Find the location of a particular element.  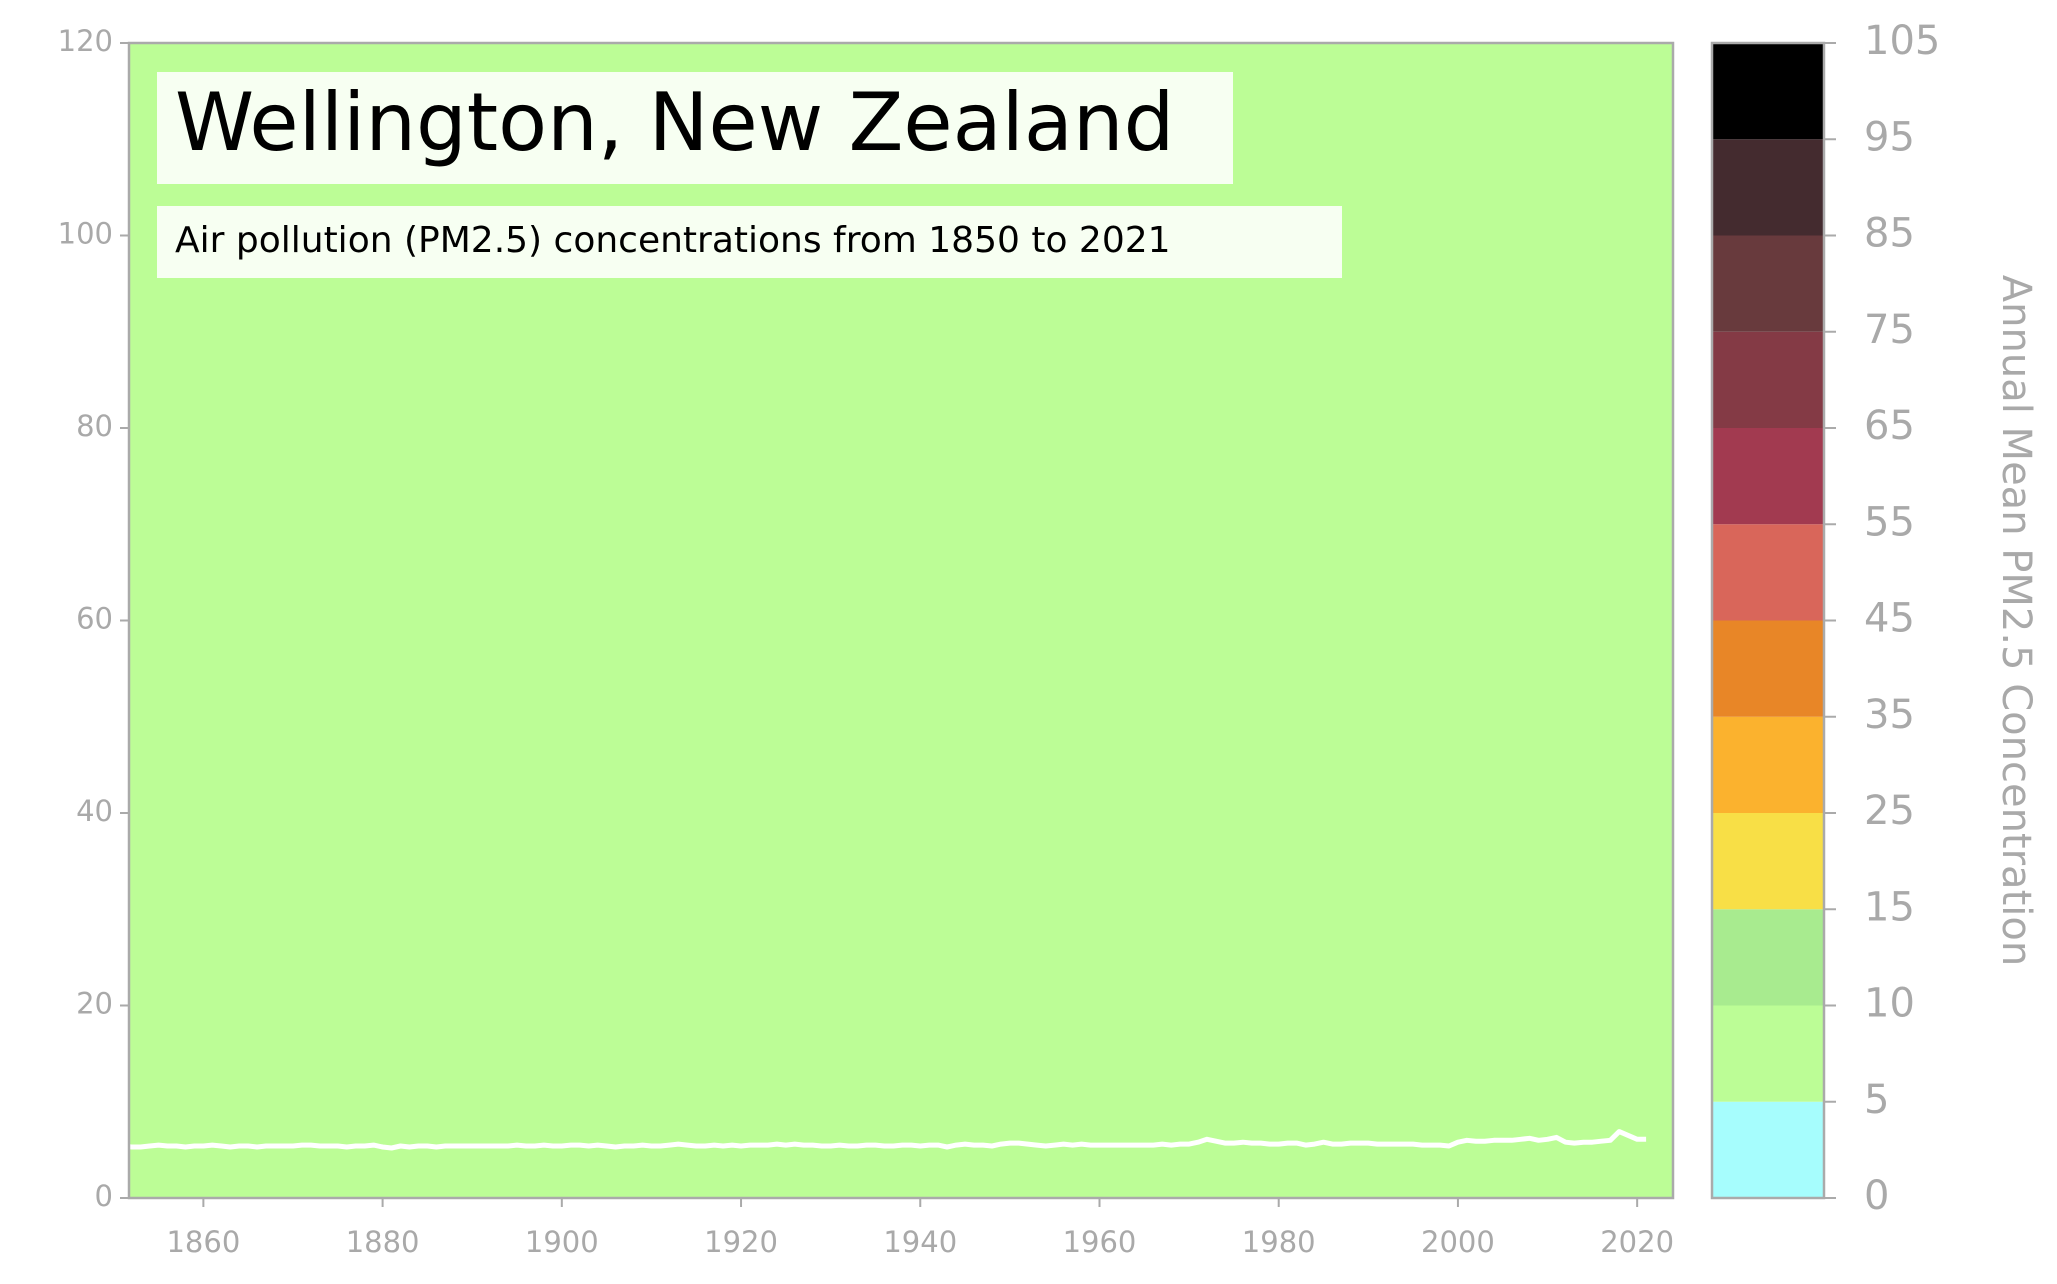

x-tick-label: 2000 is located at coordinates (1458, 1242).